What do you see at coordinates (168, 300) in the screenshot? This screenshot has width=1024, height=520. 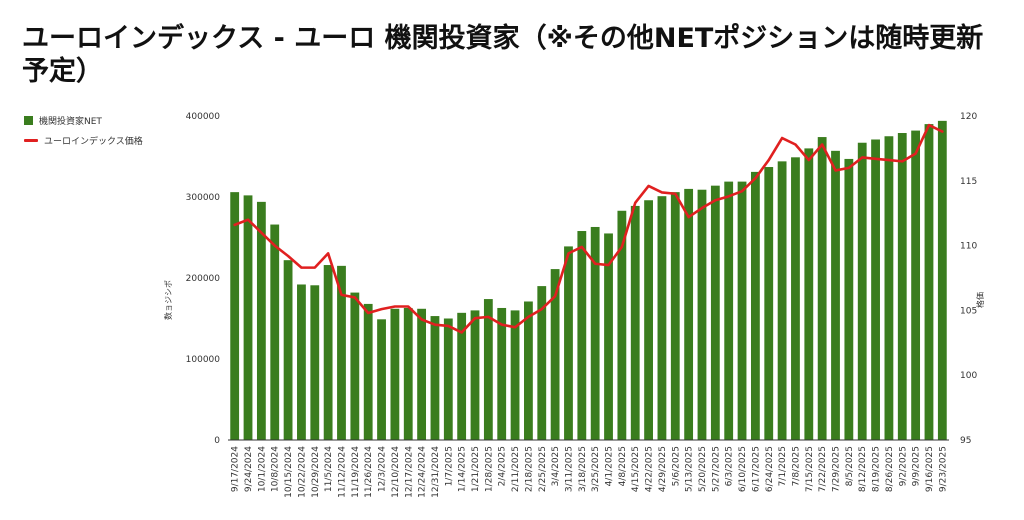 I see `y-left-axis-title: 数ョジシポ` at bounding box center [168, 300].